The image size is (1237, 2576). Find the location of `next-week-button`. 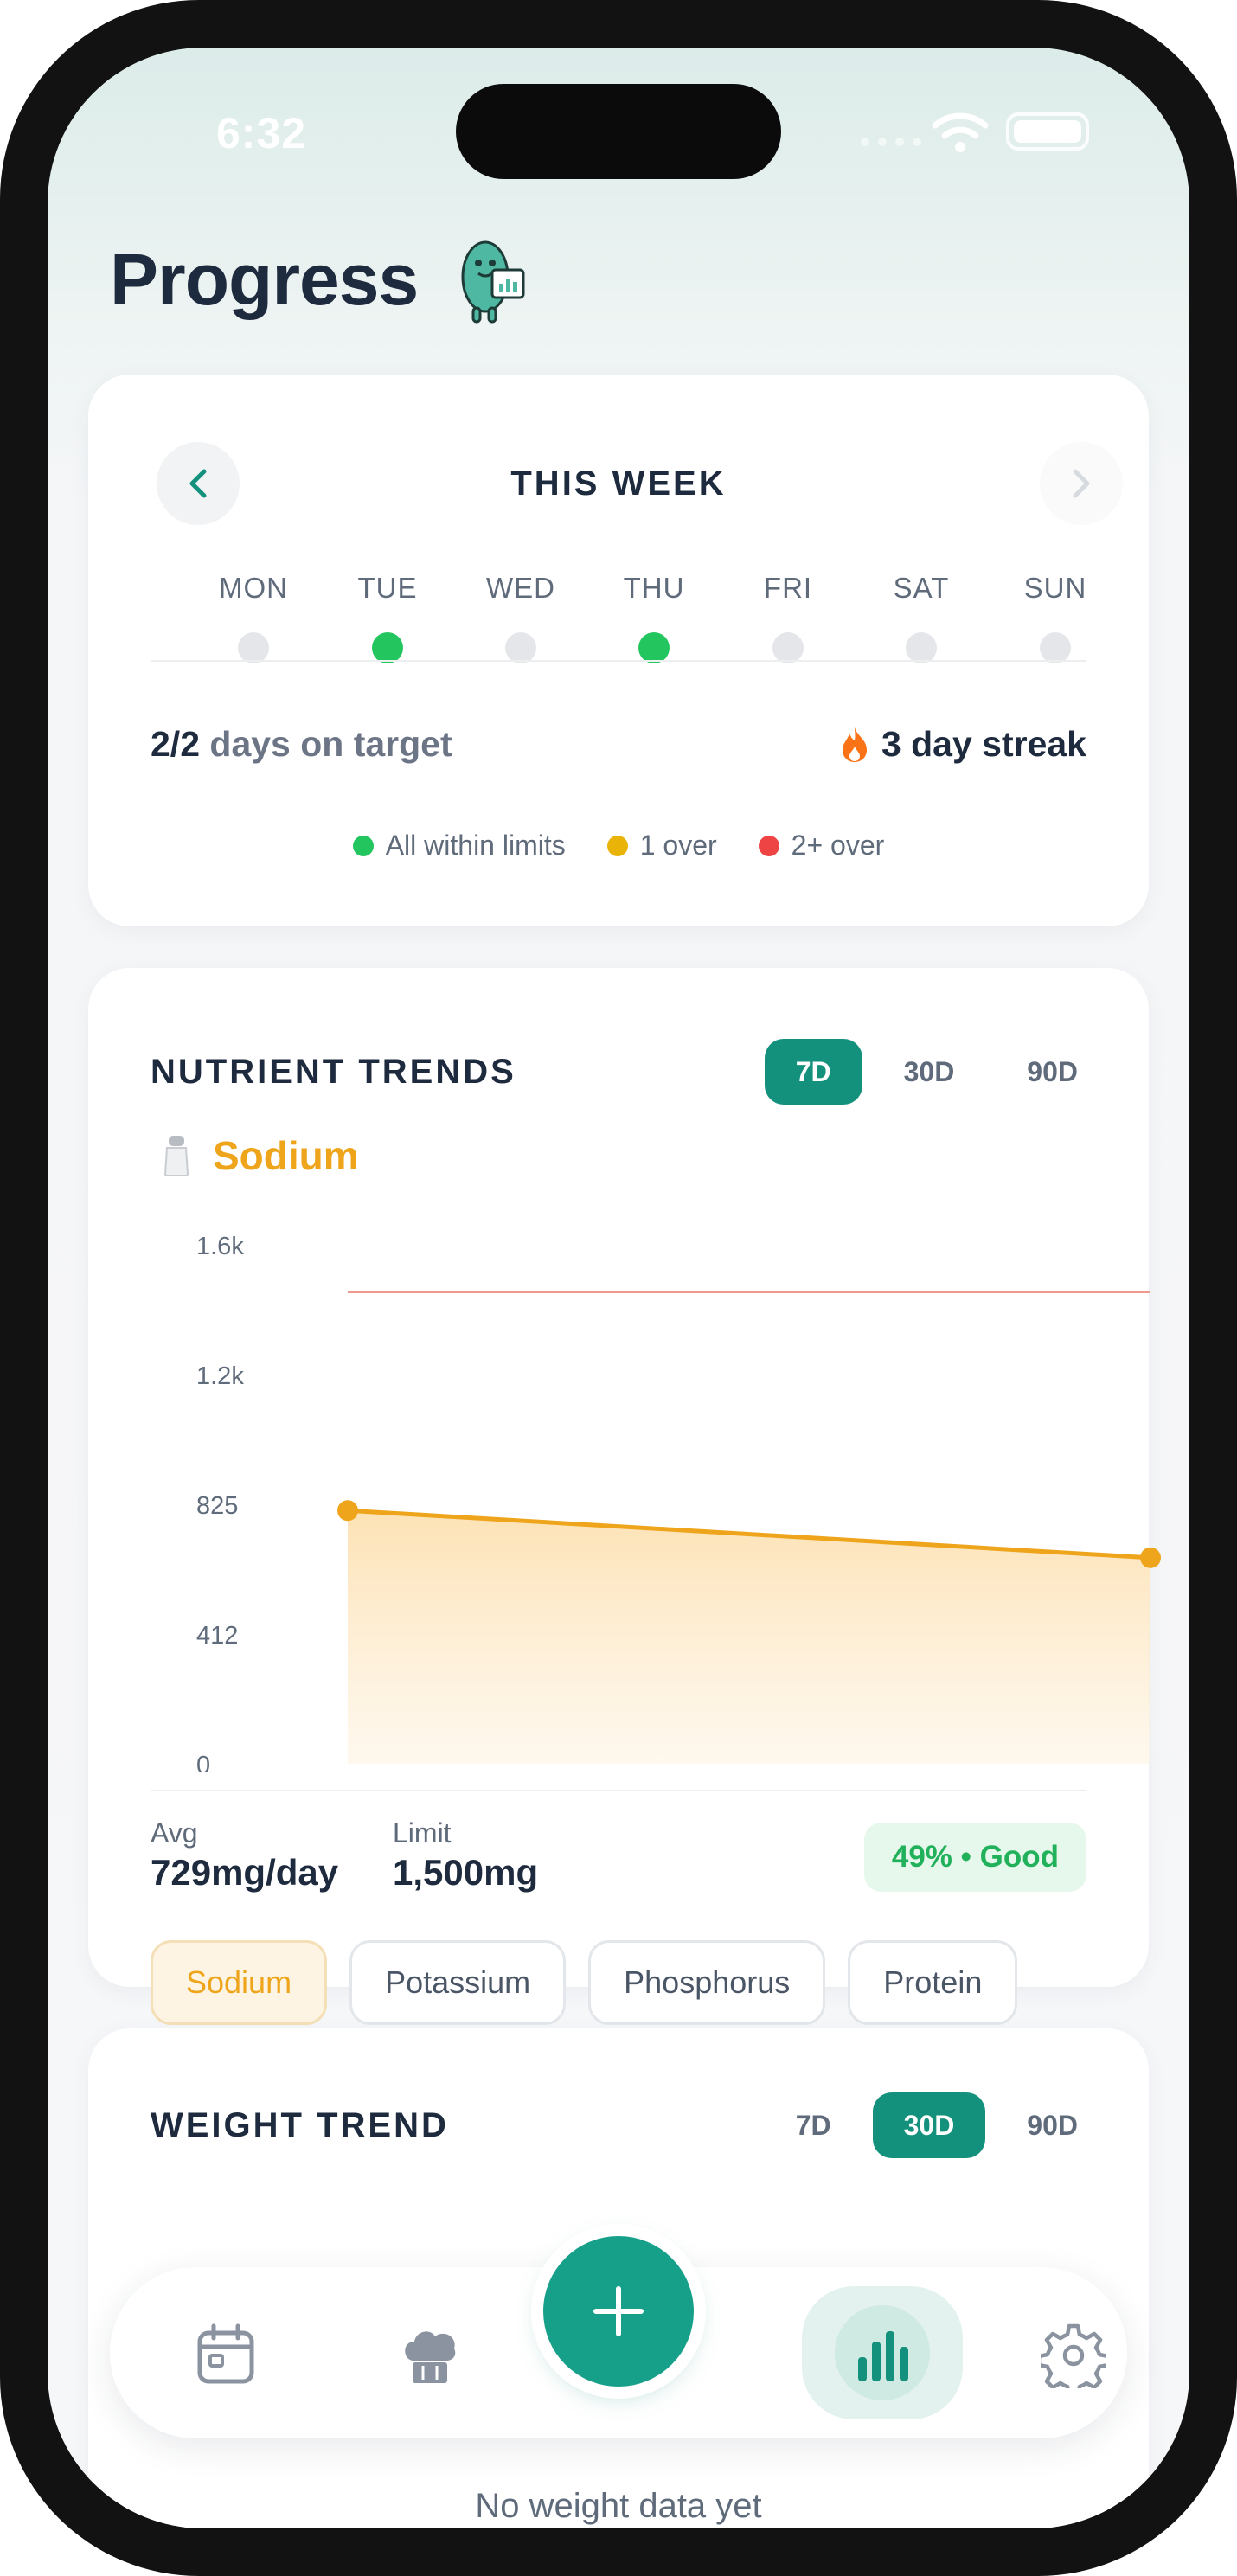

next-week-button is located at coordinates (1081, 484).